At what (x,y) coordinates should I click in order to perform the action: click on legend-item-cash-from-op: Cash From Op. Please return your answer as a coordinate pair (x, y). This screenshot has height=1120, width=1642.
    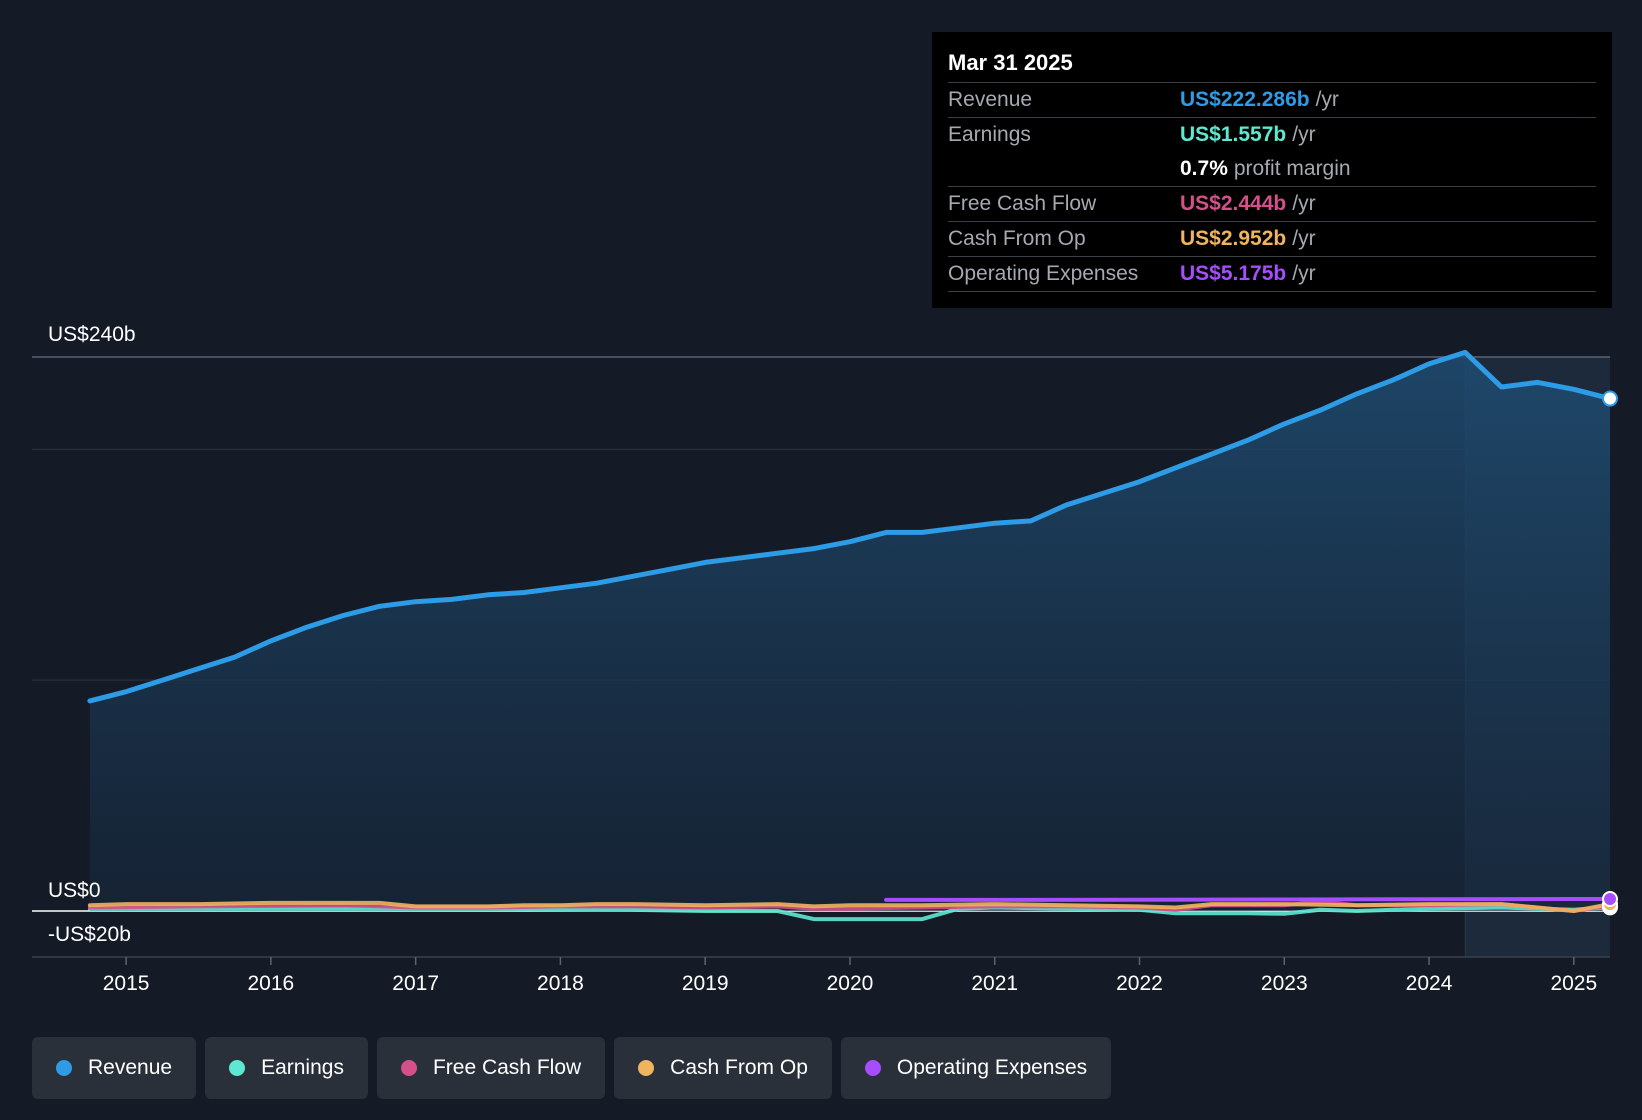
    Looking at the image, I should click on (723, 1068).